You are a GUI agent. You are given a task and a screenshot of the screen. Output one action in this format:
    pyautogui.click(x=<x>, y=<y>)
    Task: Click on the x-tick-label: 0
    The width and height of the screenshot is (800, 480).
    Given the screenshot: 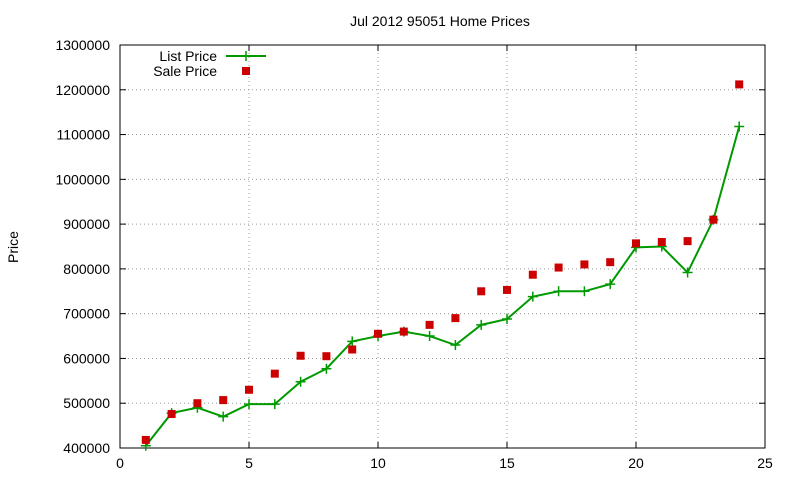 What is the action you would take?
    pyautogui.click(x=120, y=463)
    